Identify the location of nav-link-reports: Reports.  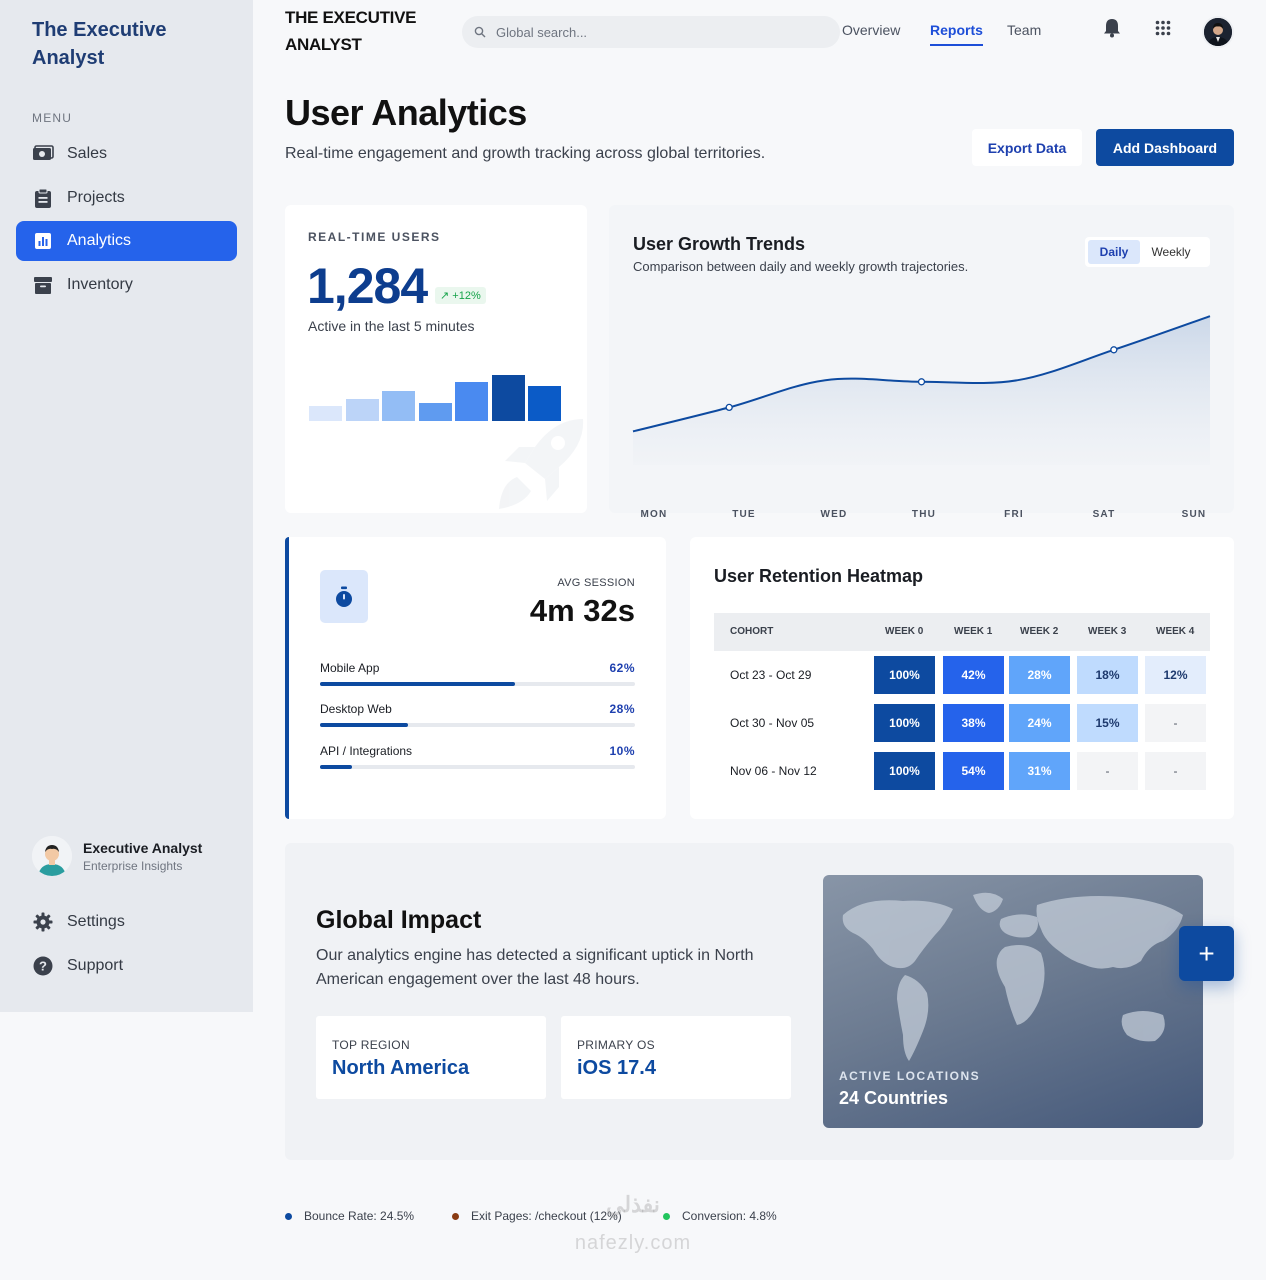
(956, 34).